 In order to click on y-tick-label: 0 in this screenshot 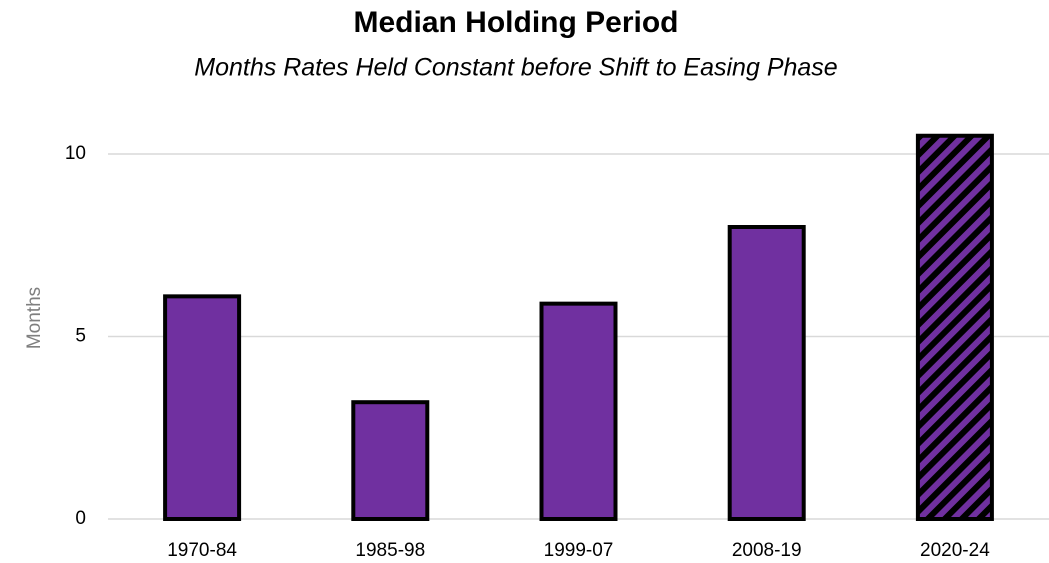, I will do `click(80, 518)`.